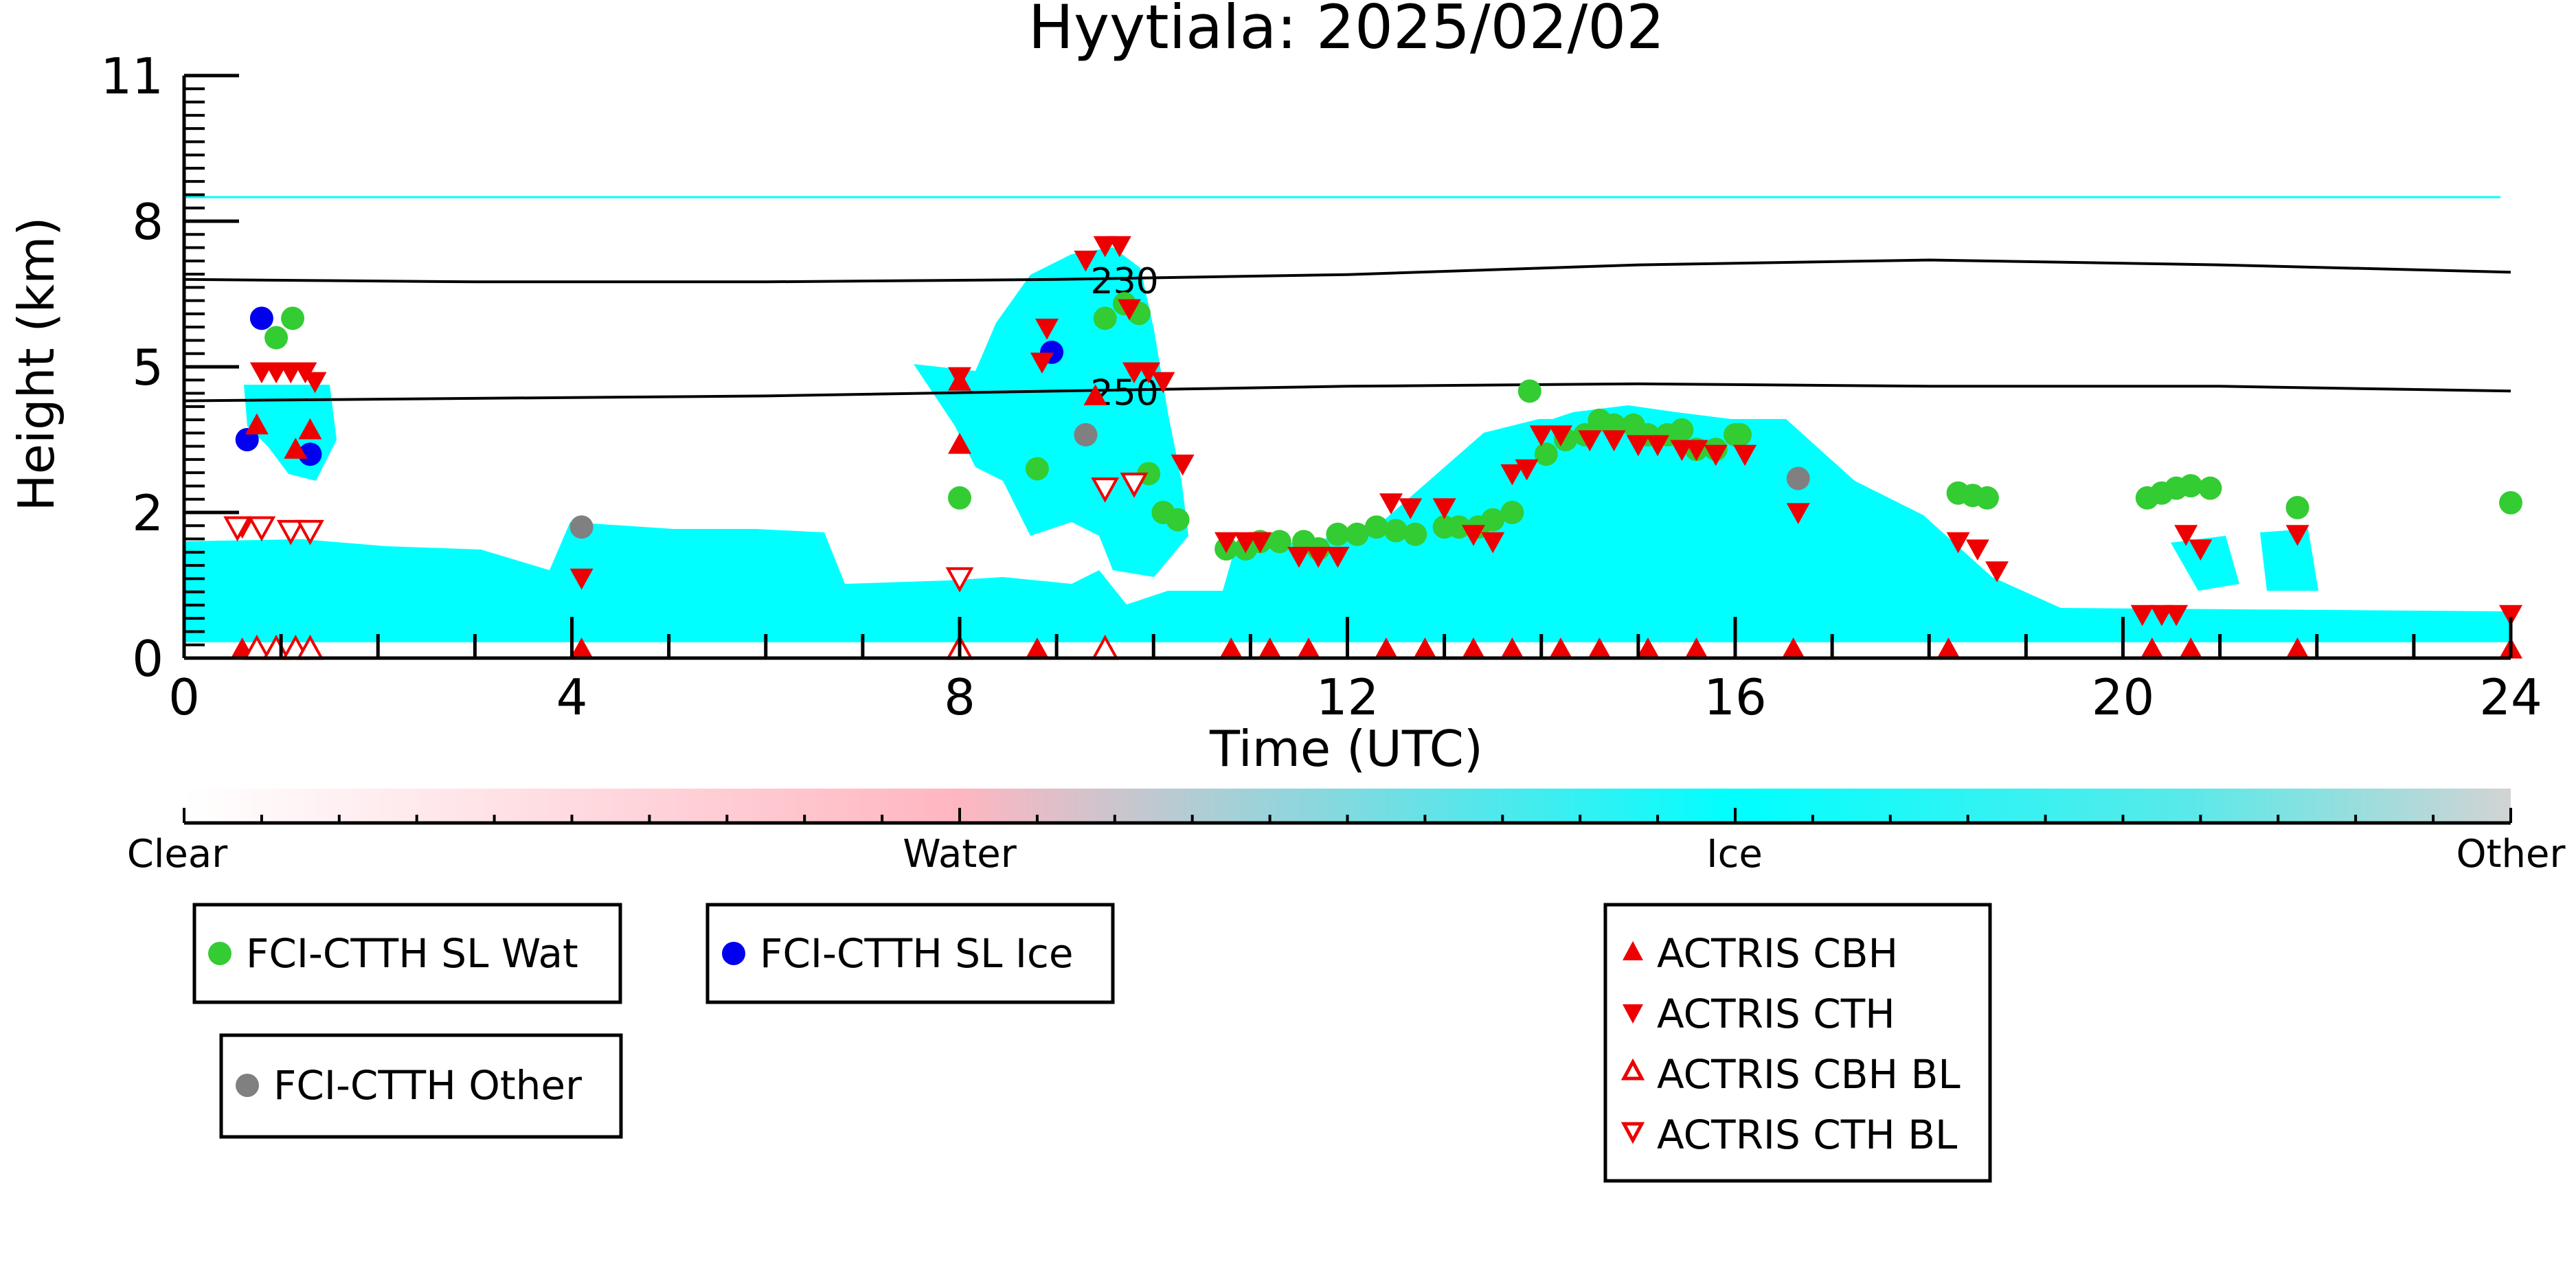  I want to click on x-tick-label: 24, so click(2510, 697).